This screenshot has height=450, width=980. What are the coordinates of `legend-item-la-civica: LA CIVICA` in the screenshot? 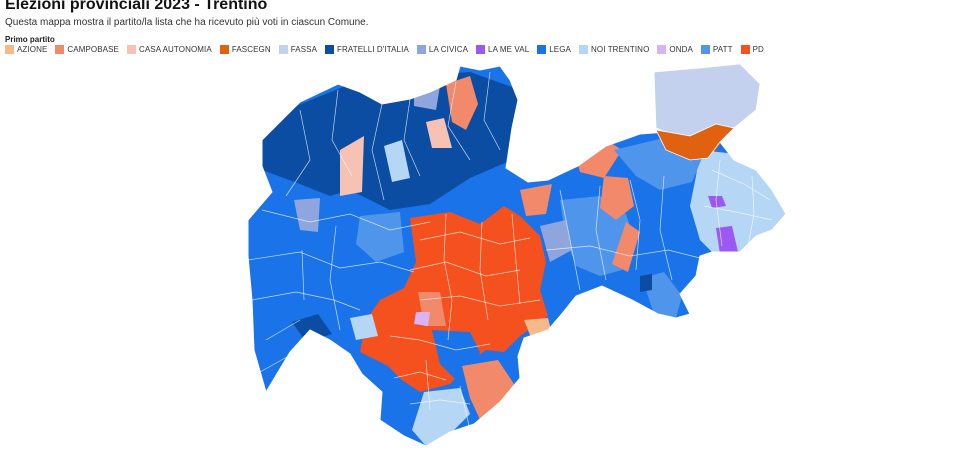 It's located at (442, 49).